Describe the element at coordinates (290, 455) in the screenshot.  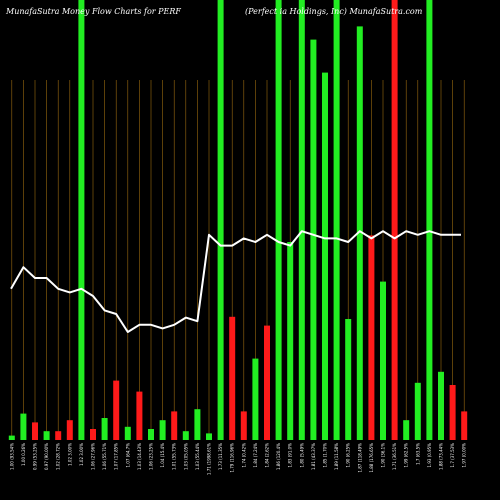
I see `x-tick-label: 1.83 (91.0%` at that location.